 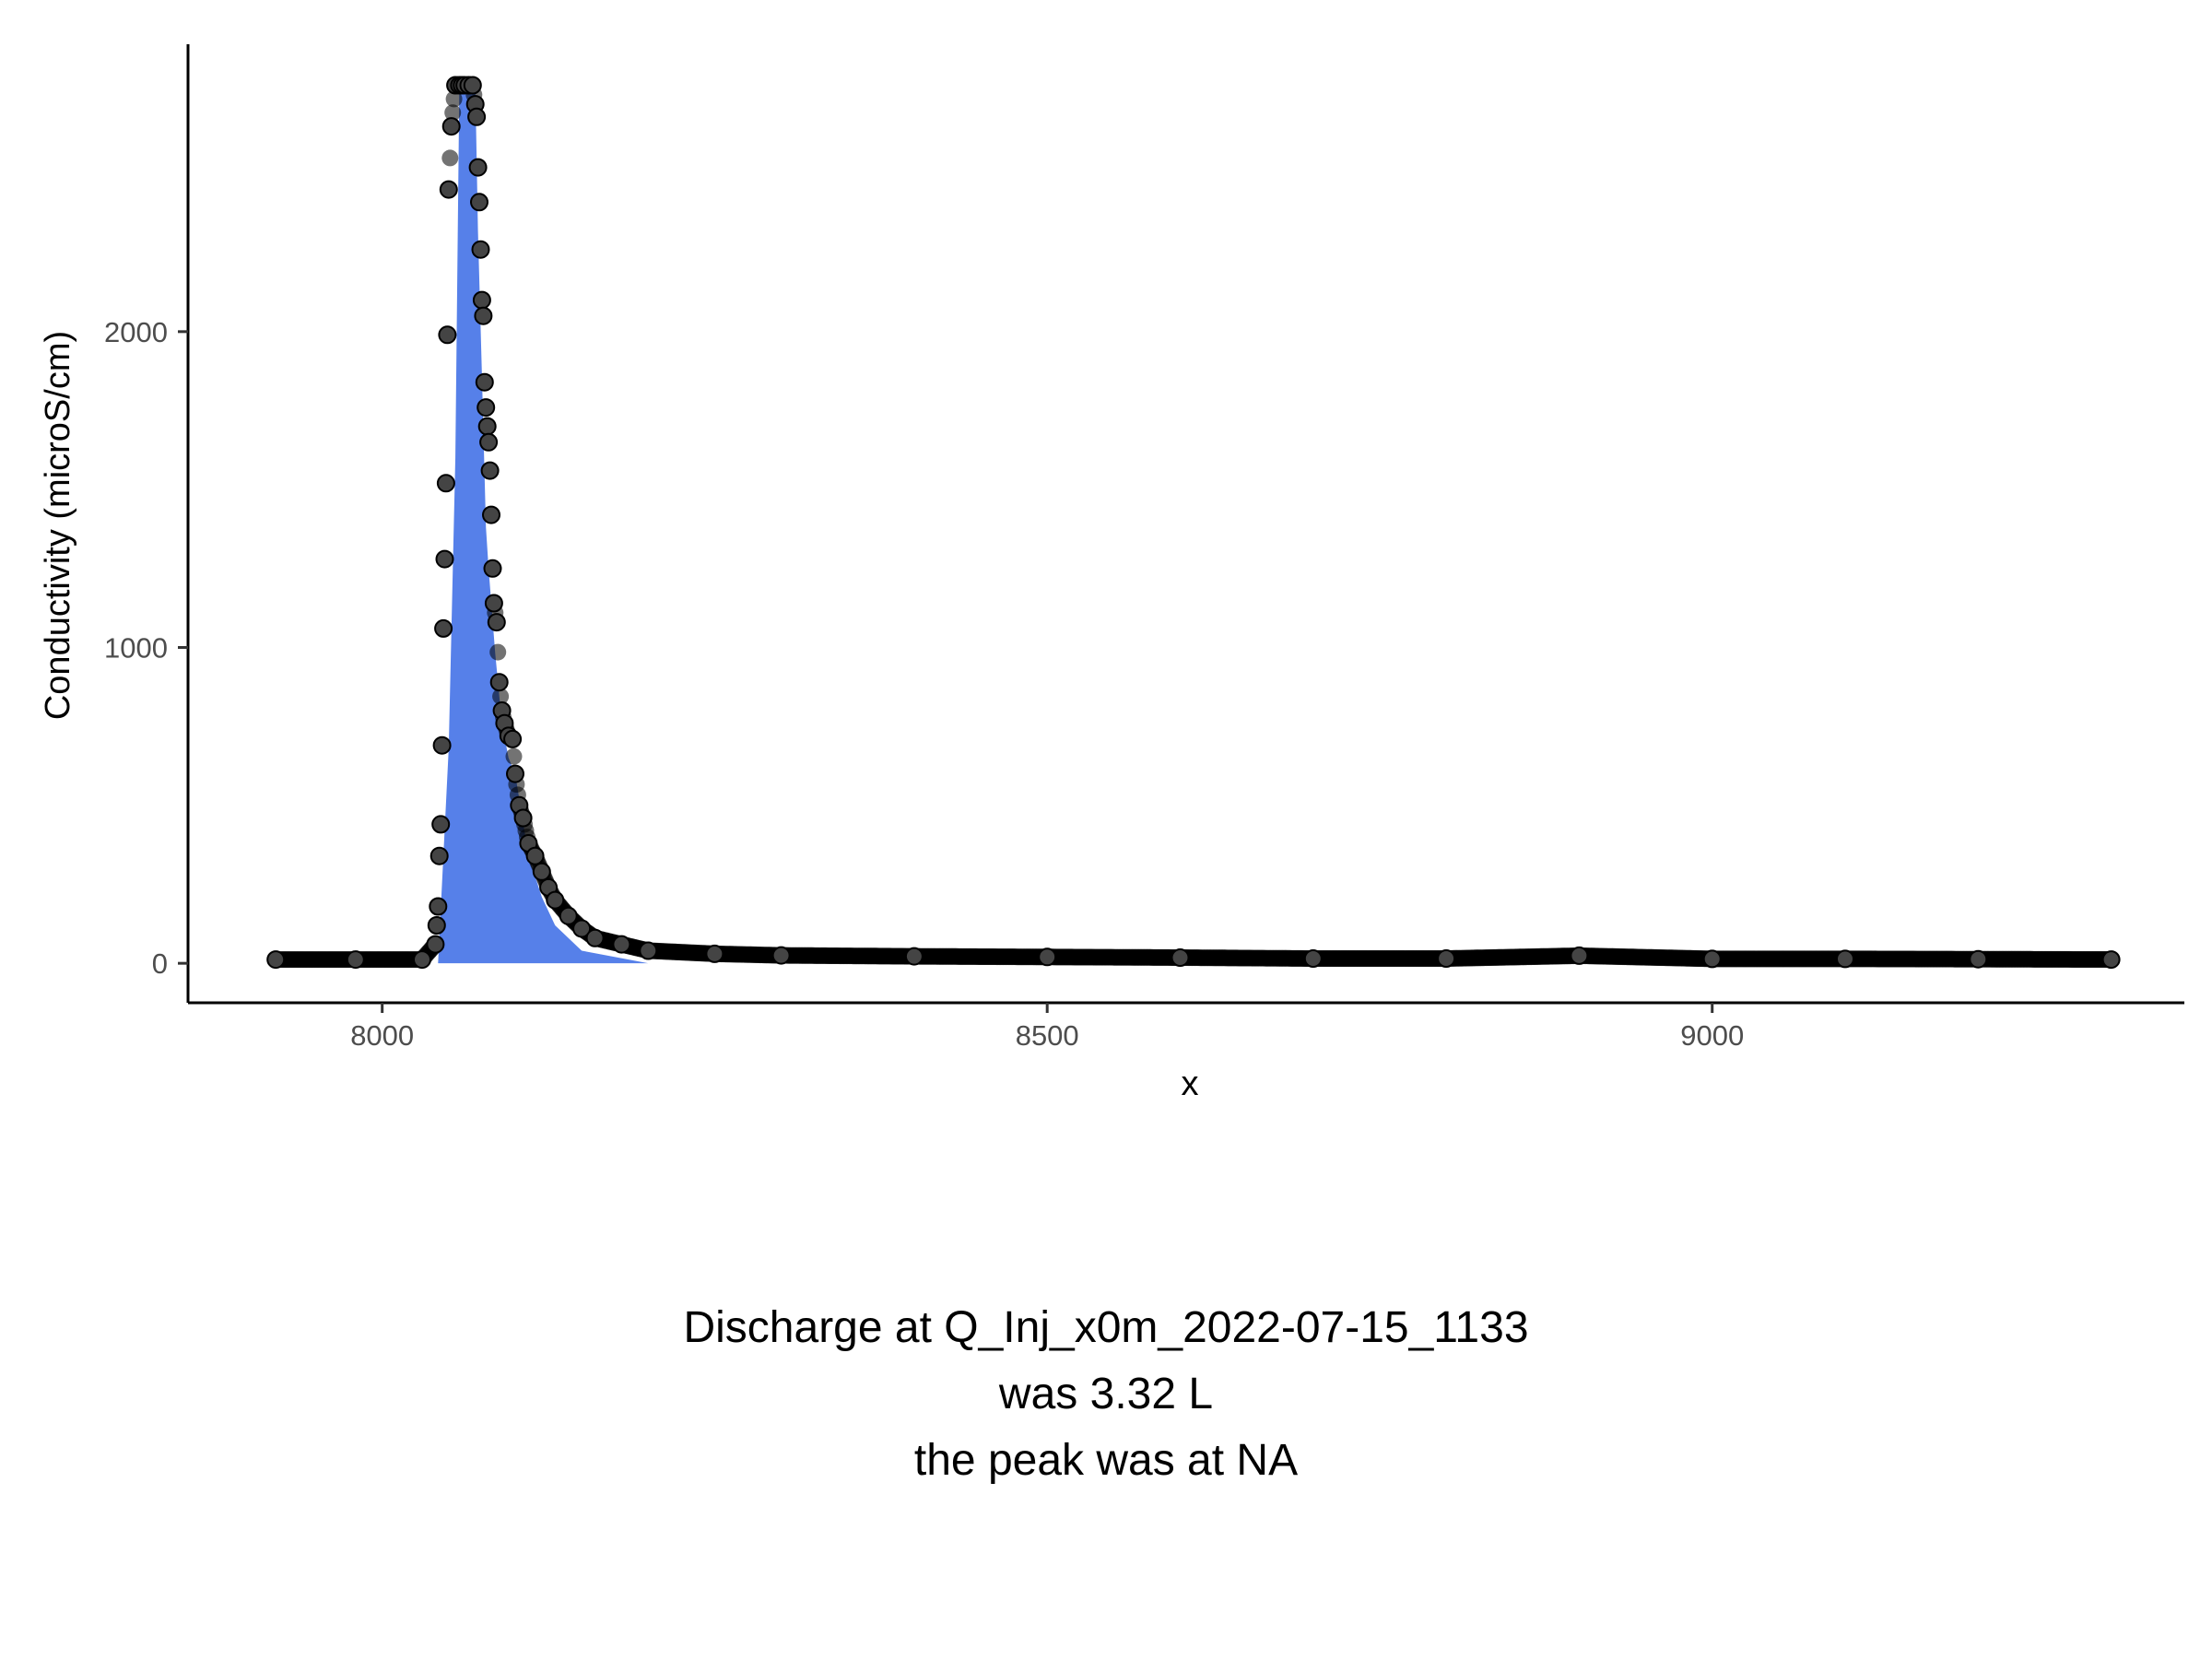 I want to click on peak-area-fill, so click(x=543, y=524).